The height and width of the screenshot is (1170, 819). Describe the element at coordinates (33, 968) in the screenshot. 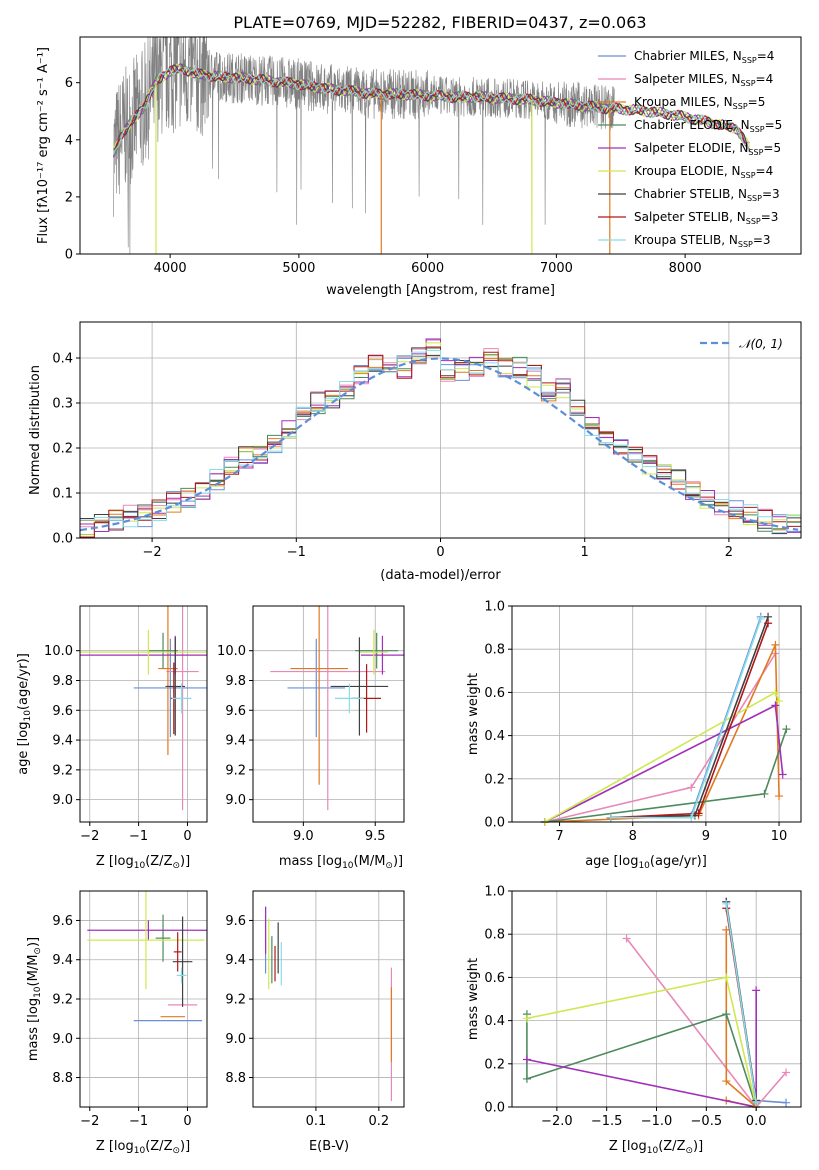

I see `label-part: M/M` at that location.